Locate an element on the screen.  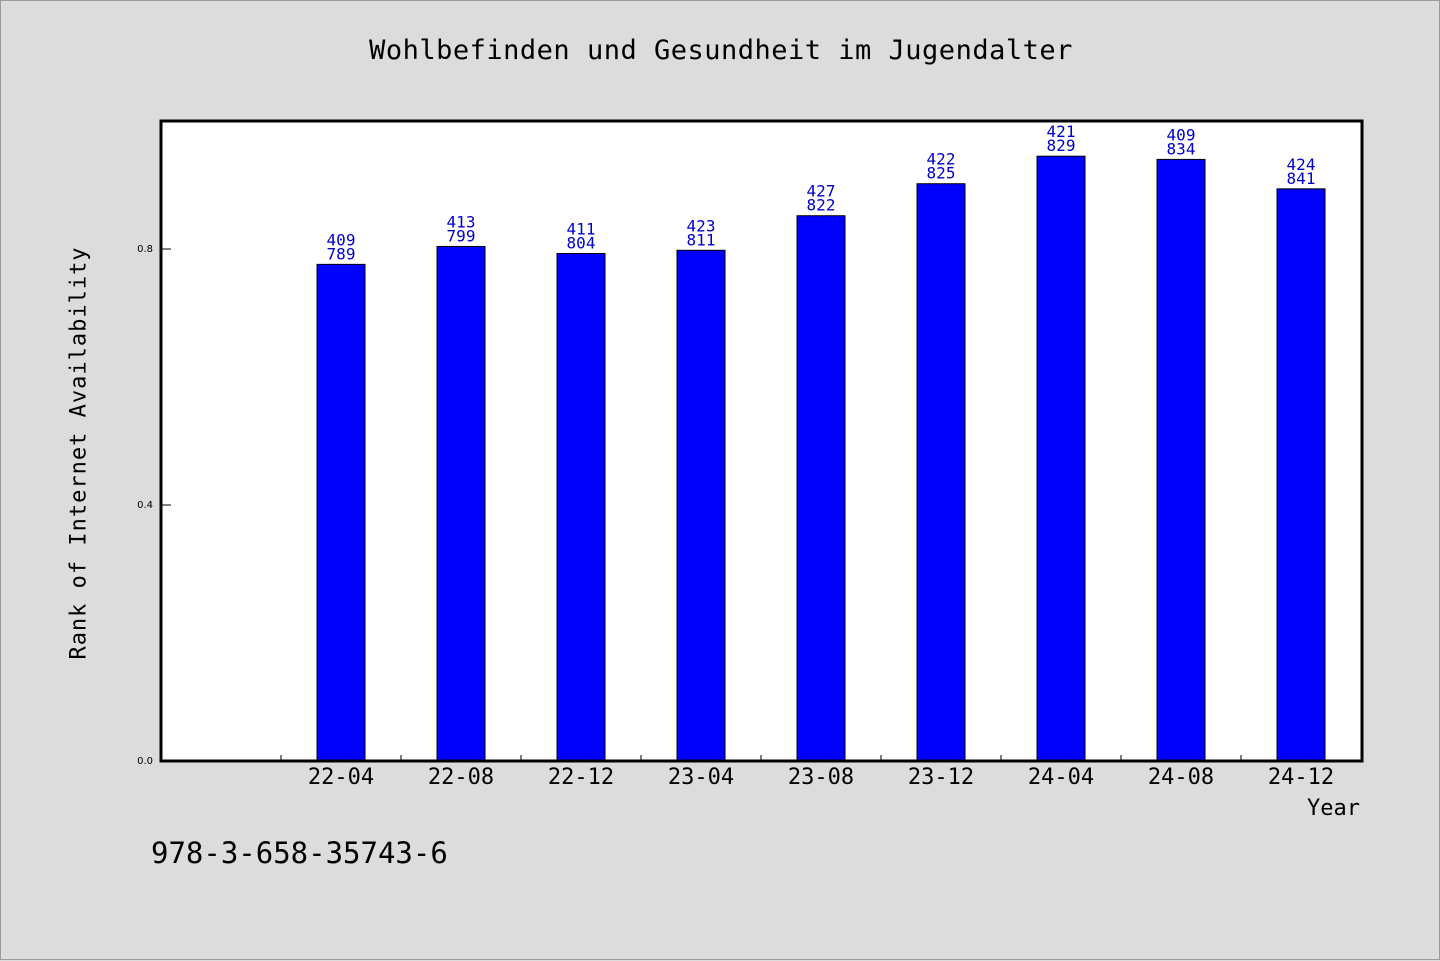
bar-label-bottom: 804 is located at coordinates (581, 242).